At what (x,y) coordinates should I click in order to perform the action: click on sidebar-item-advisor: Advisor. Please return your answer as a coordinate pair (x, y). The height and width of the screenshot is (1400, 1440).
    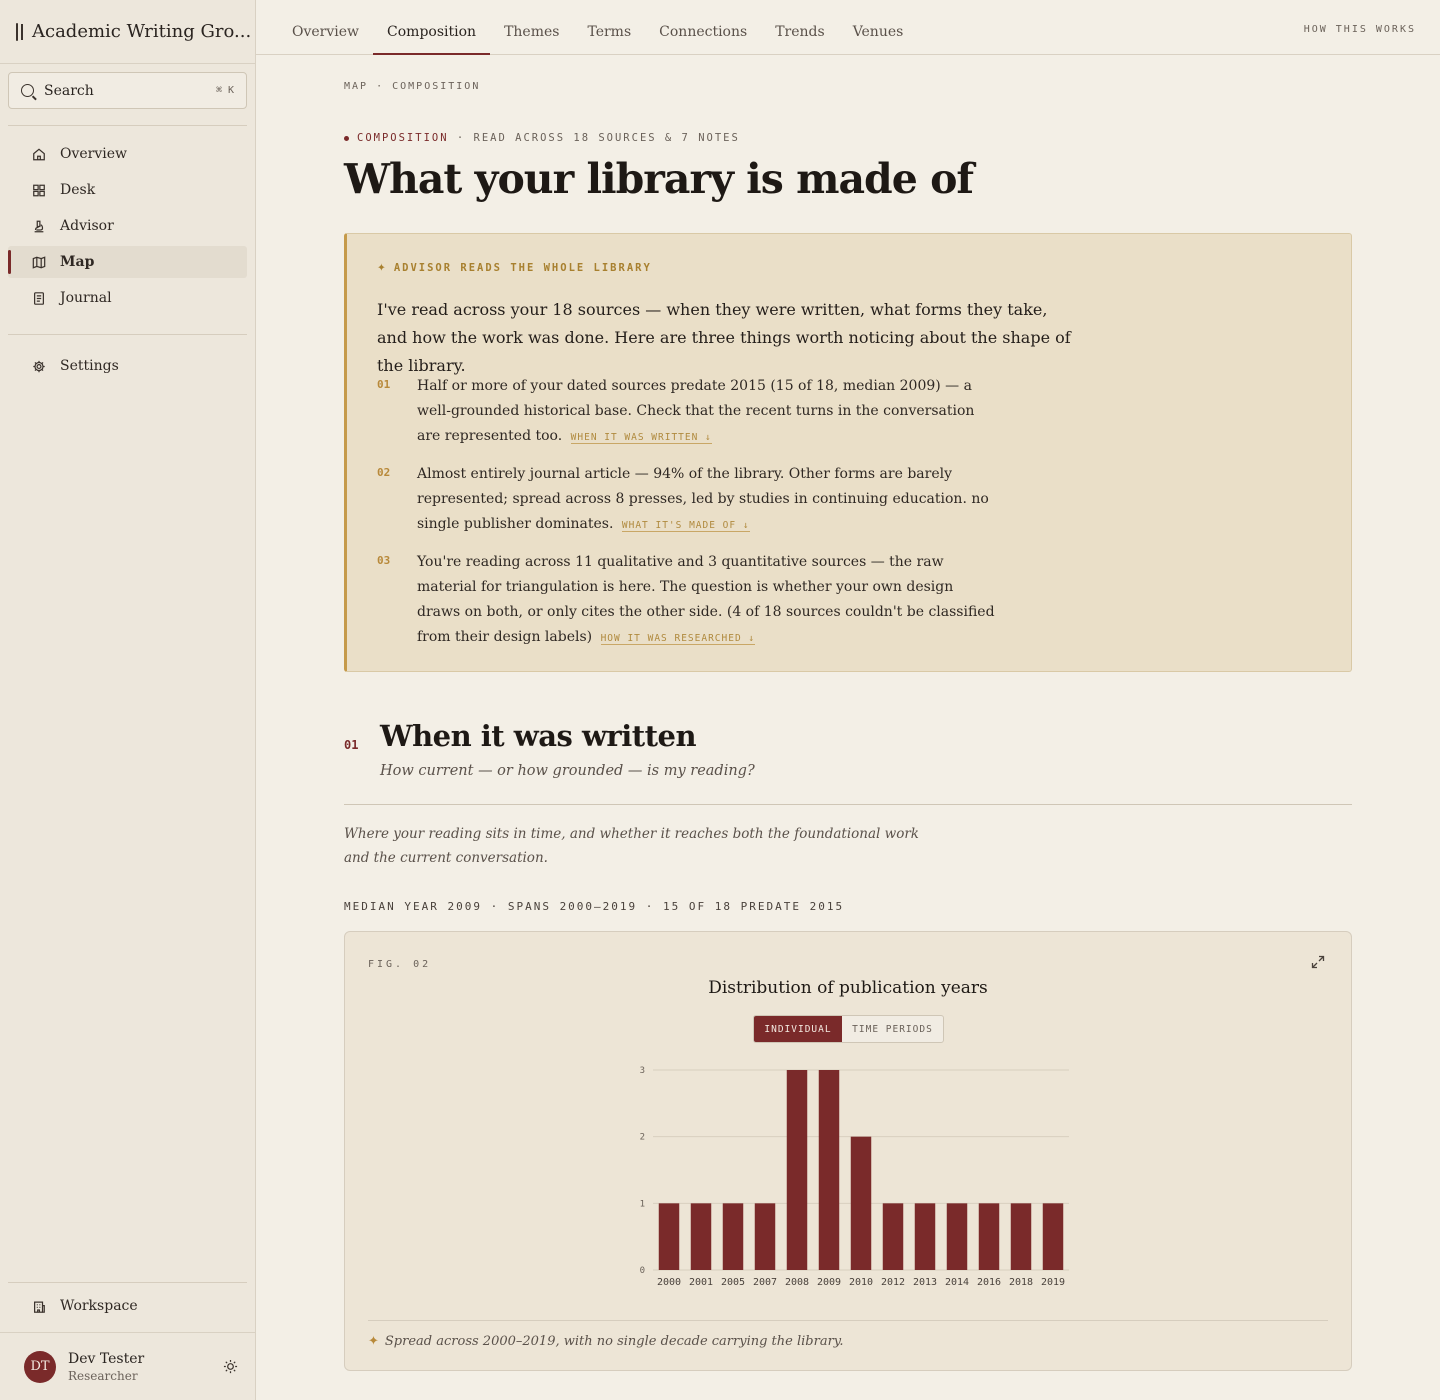
    Looking at the image, I should click on (127, 226).